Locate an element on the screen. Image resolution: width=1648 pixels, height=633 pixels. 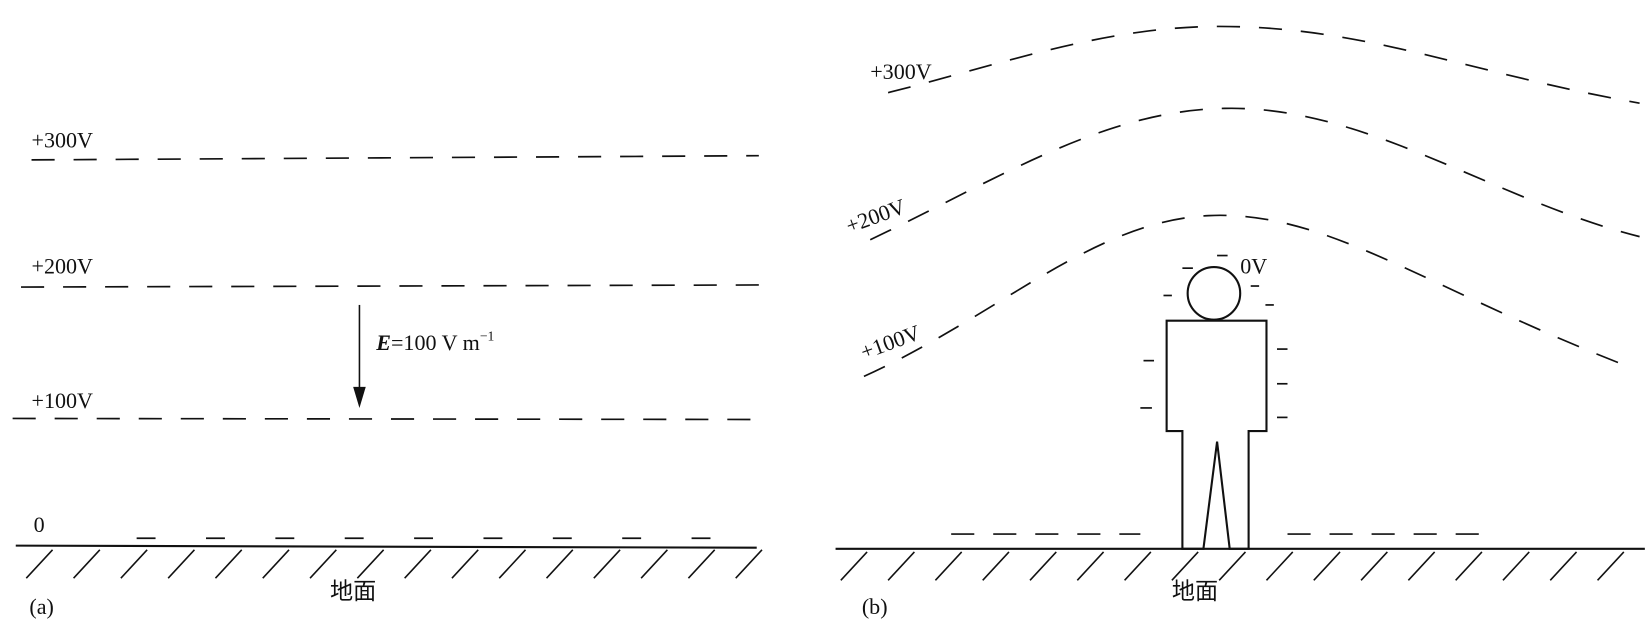
label: 0 is located at coordinates (39, 524).